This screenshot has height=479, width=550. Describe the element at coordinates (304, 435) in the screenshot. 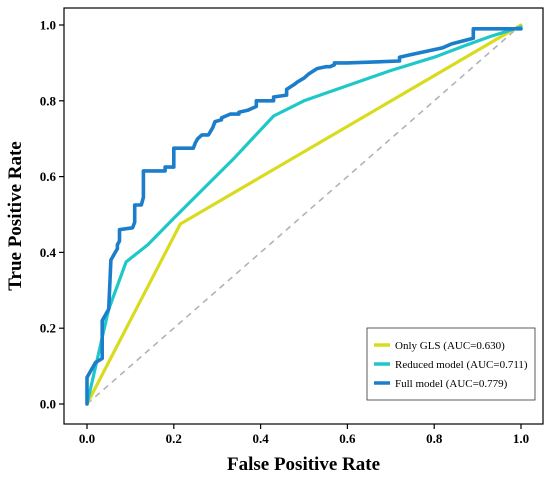

I see `x-axis-ticks: 0.0 0.2 0.4 0.6 0.8 1.0` at that location.